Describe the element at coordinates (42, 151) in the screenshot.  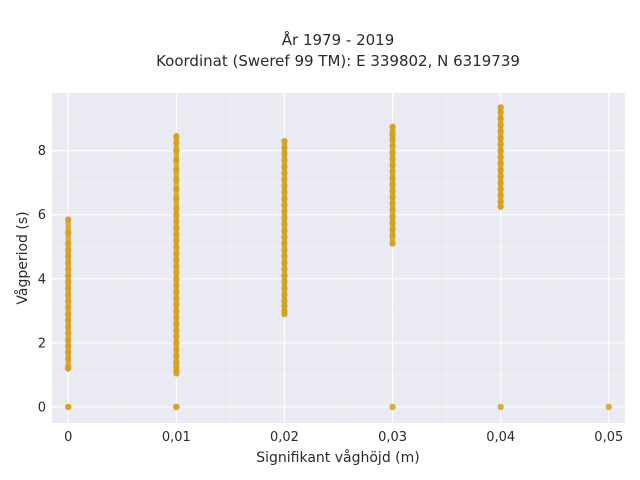
I see `y-tick-label: 8` at that location.